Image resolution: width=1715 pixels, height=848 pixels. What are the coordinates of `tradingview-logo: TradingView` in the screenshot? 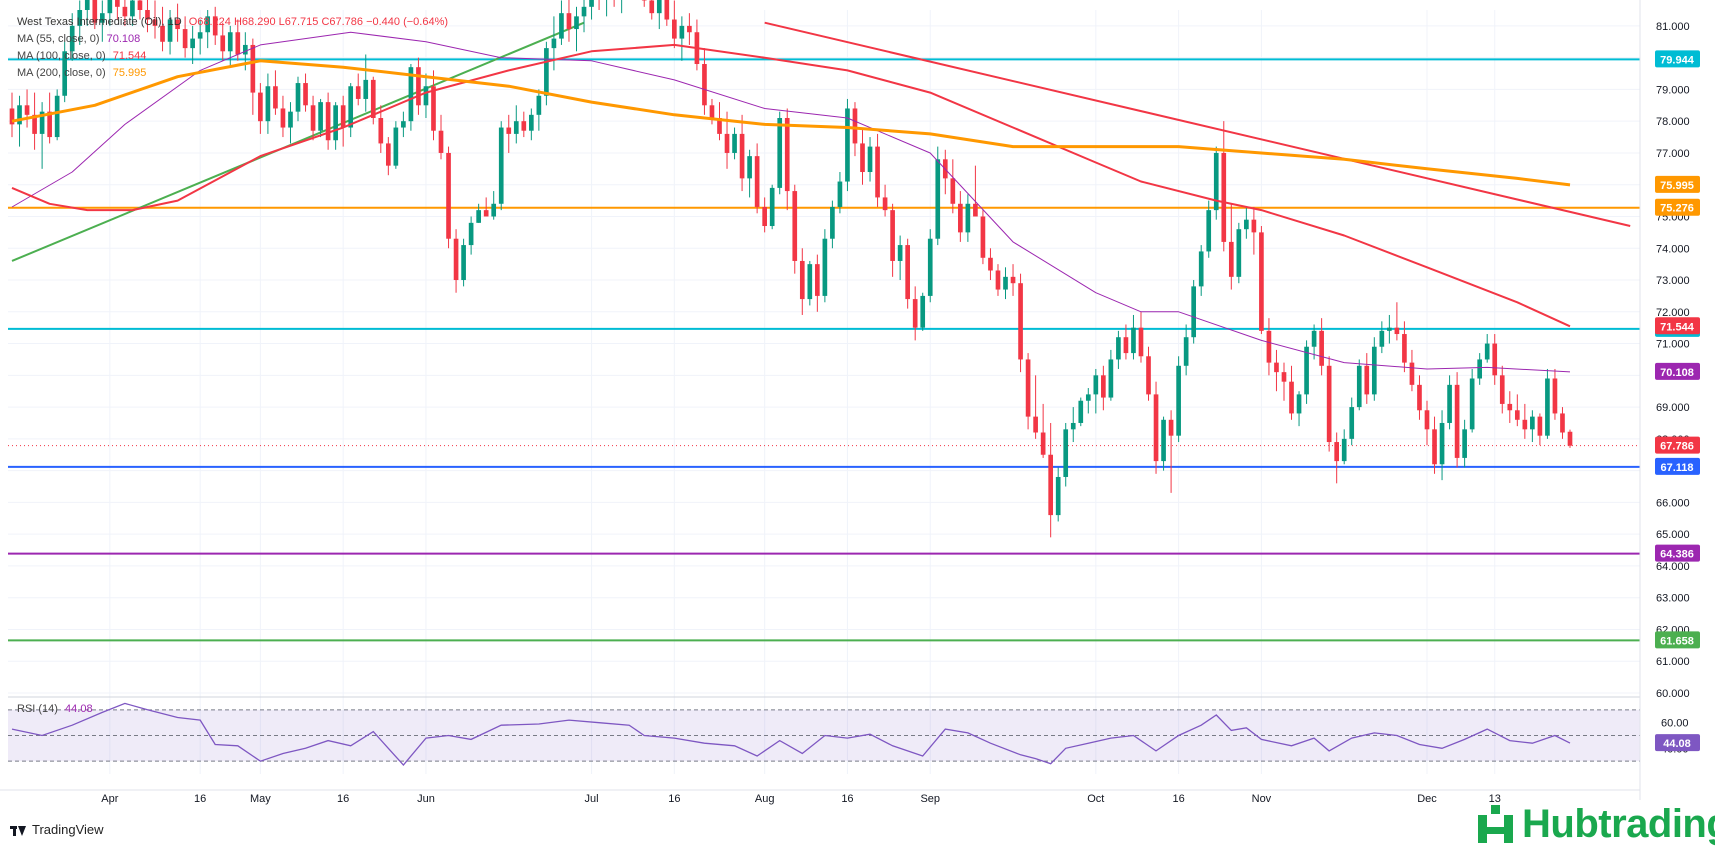 It's located at (57, 829).